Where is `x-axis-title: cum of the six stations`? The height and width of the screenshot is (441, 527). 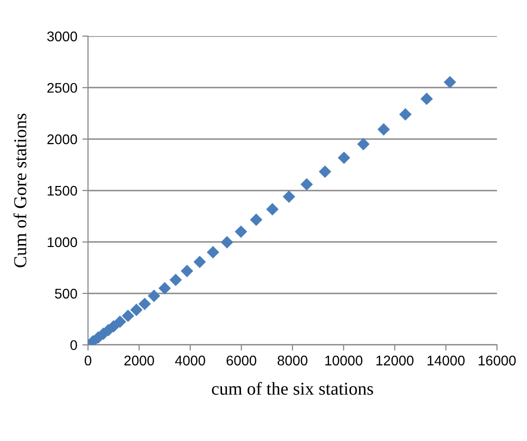
x-axis-title: cum of the six stations is located at coordinates (293, 388).